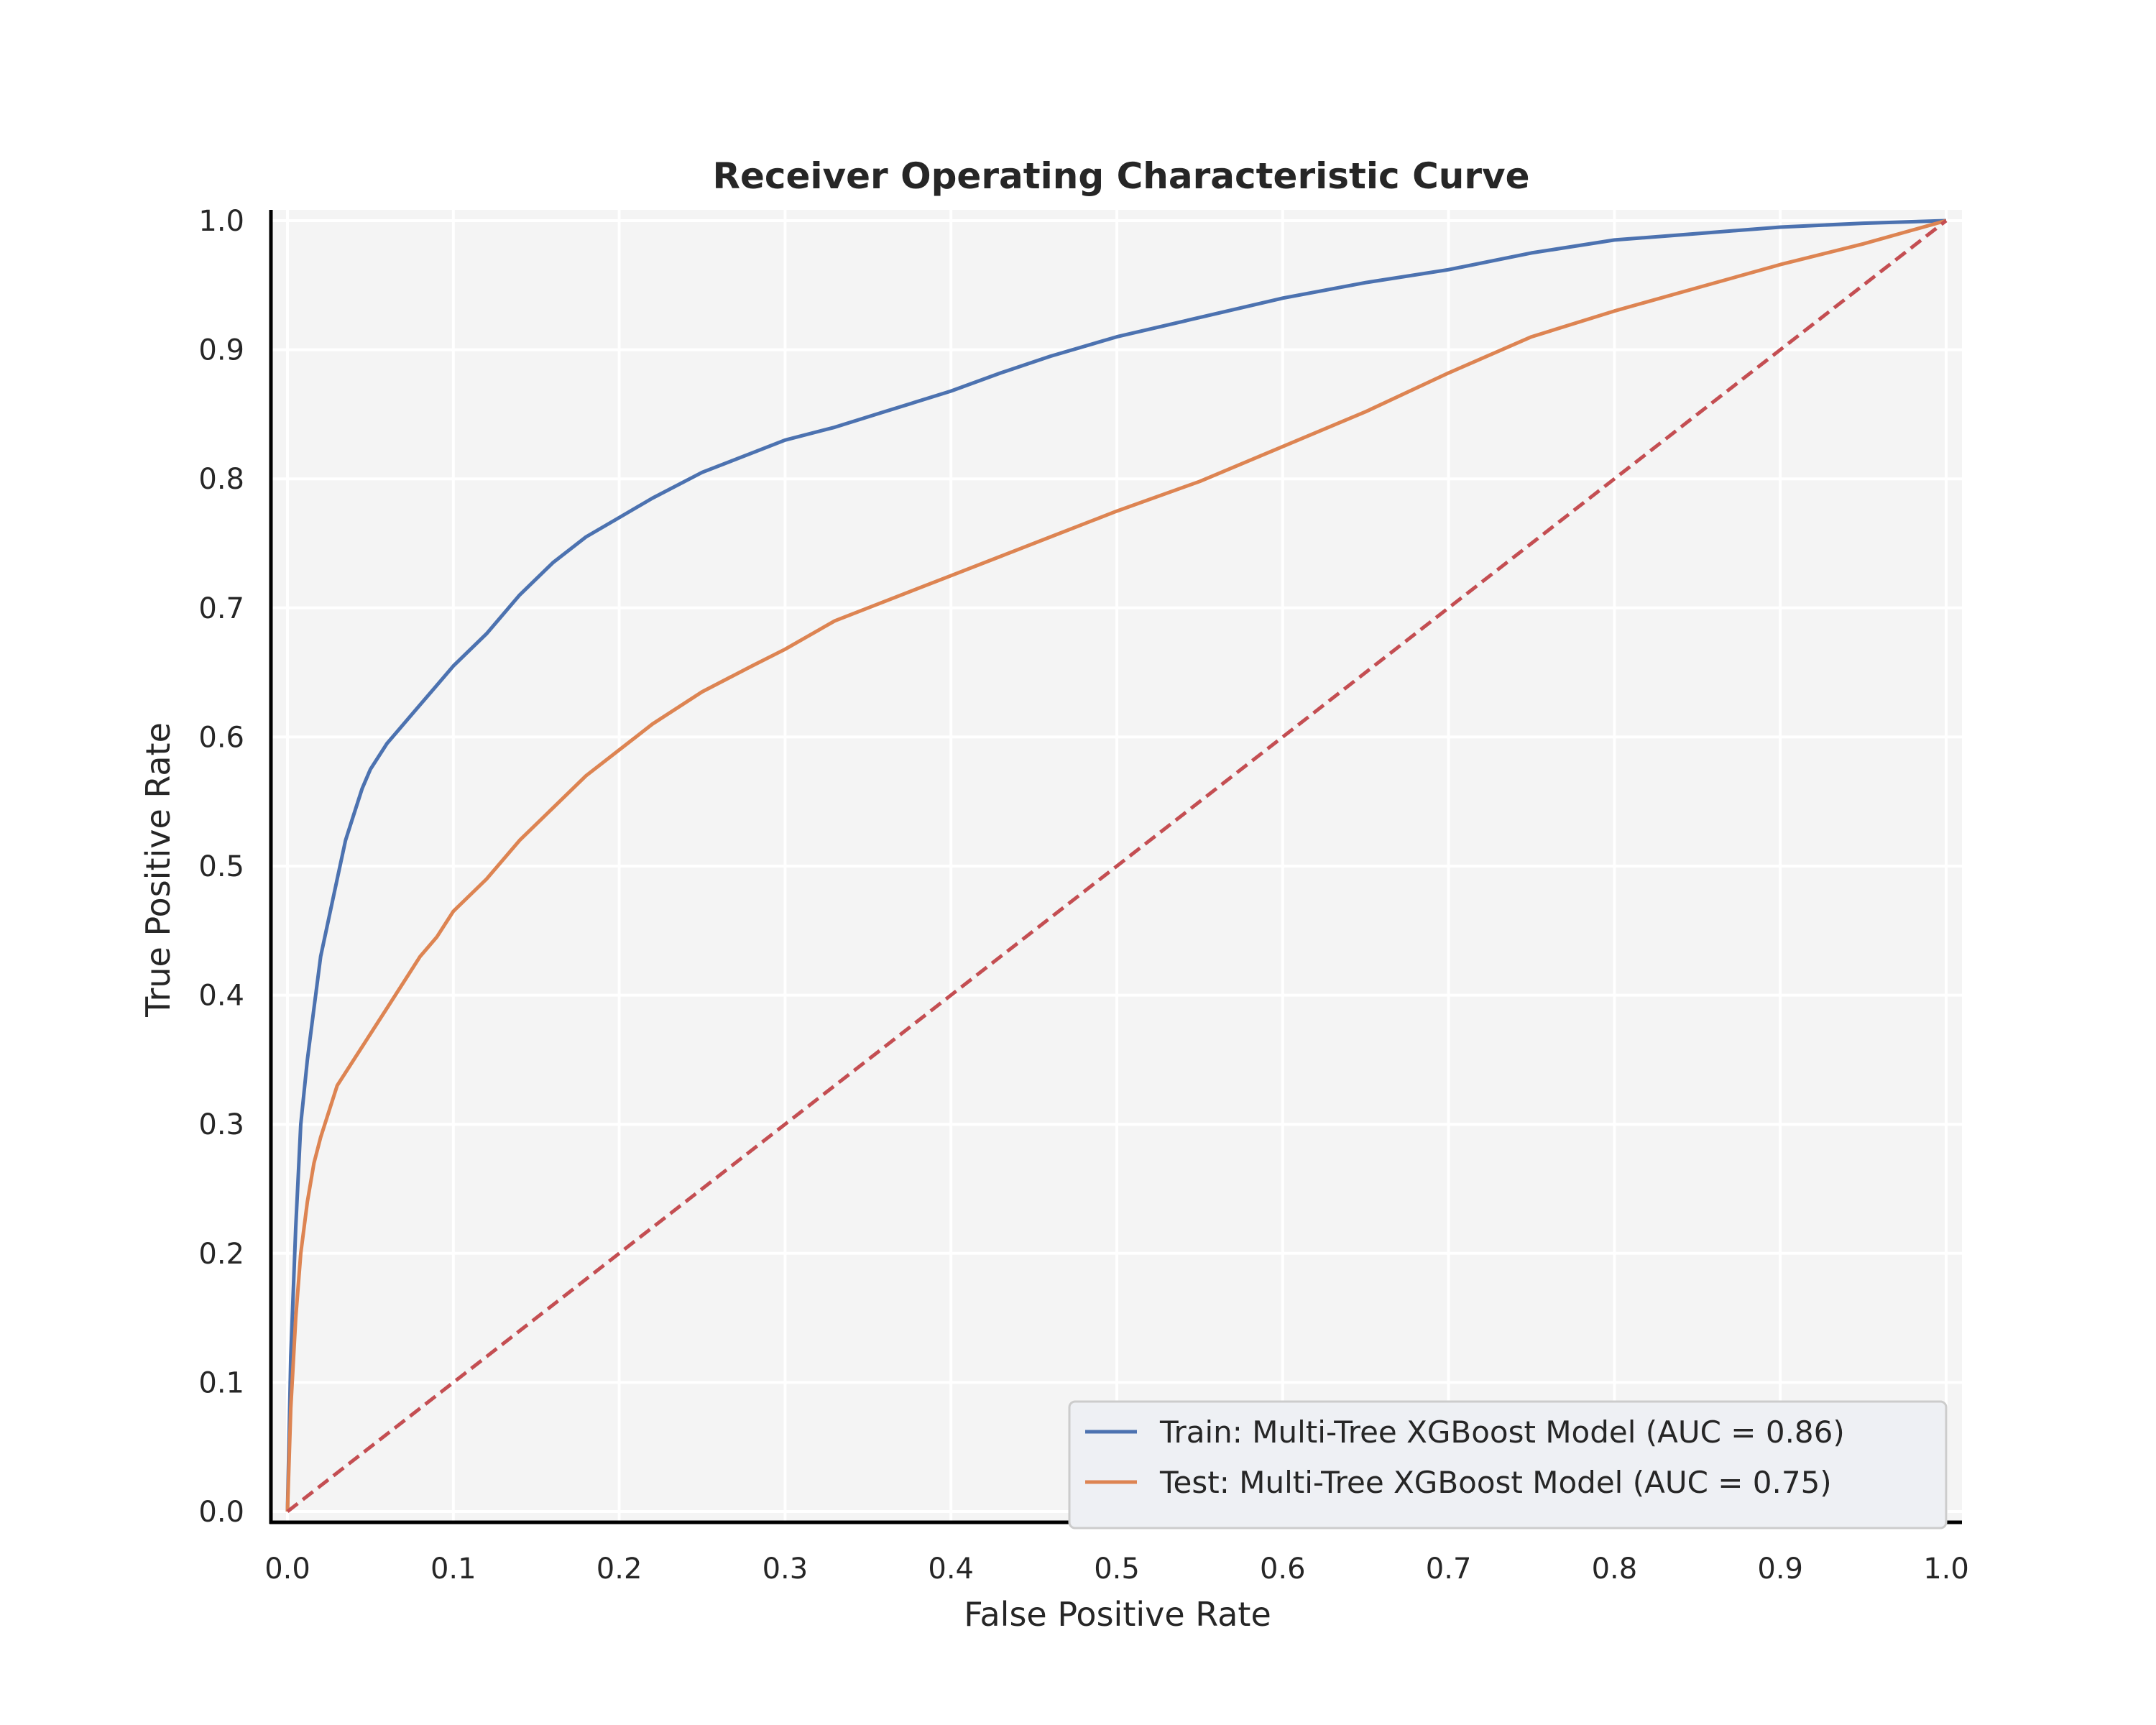 This screenshot has height=1725, width=2156. Describe the element at coordinates (1615, 1569) in the screenshot. I see `x-tick-label: 0.8` at that location.